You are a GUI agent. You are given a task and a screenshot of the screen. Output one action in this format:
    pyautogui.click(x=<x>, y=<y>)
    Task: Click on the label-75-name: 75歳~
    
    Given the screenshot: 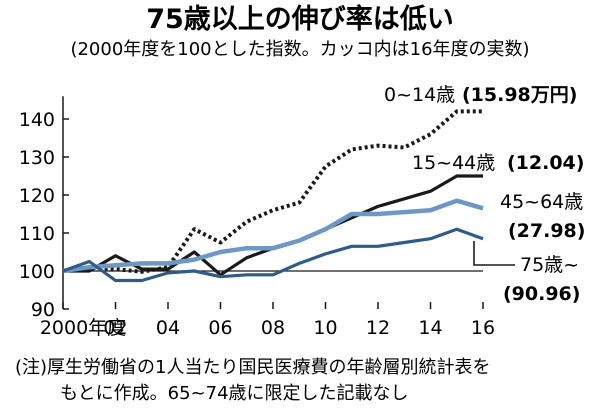 What is the action you would take?
    pyautogui.click(x=549, y=265)
    